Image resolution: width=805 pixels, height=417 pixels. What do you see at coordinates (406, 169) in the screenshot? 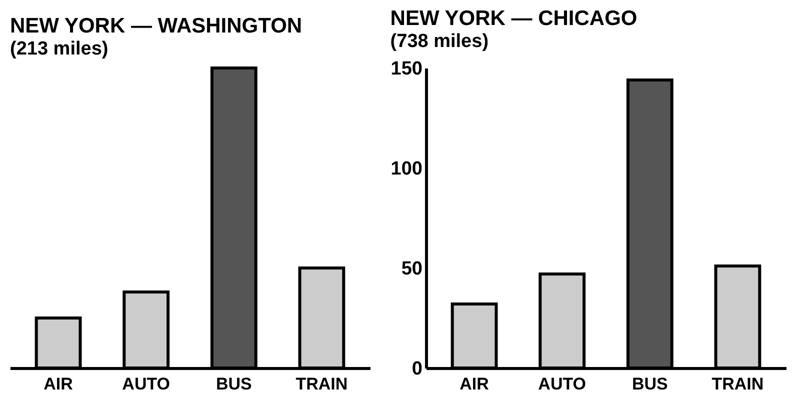
I see `y-tick-label: 100` at bounding box center [406, 169].